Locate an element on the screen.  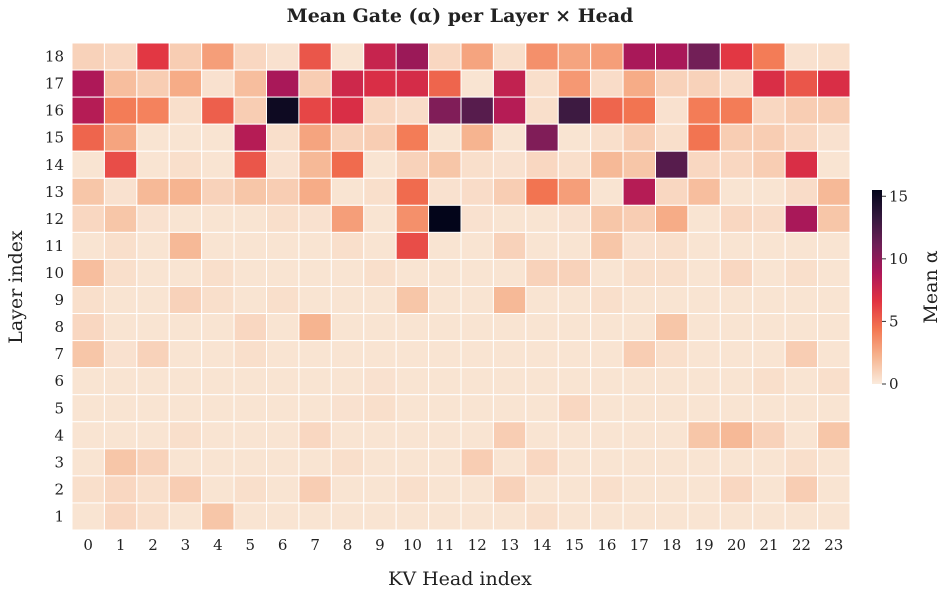
colorbar-label: Mean α is located at coordinates (931, 286).